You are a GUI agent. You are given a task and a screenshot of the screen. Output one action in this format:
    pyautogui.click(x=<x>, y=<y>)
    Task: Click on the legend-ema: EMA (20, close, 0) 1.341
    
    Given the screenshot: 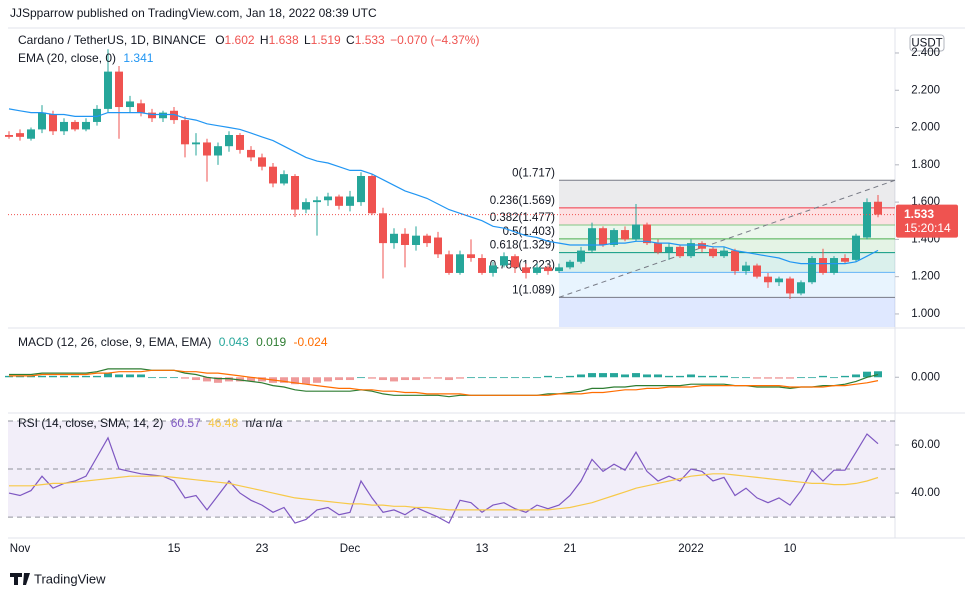 What is the action you would take?
    pyautogui.click(x=86, y=58)
    